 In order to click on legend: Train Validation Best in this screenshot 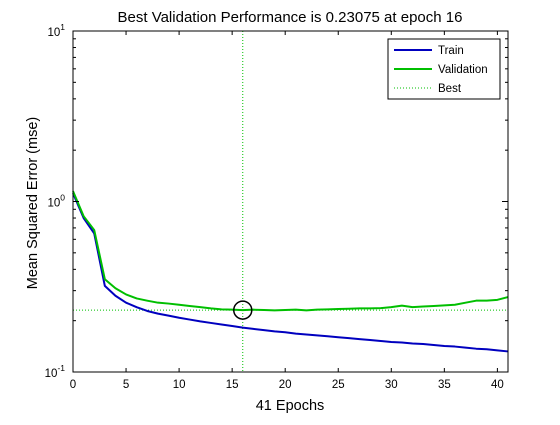, I will do `click(444, 69)`.